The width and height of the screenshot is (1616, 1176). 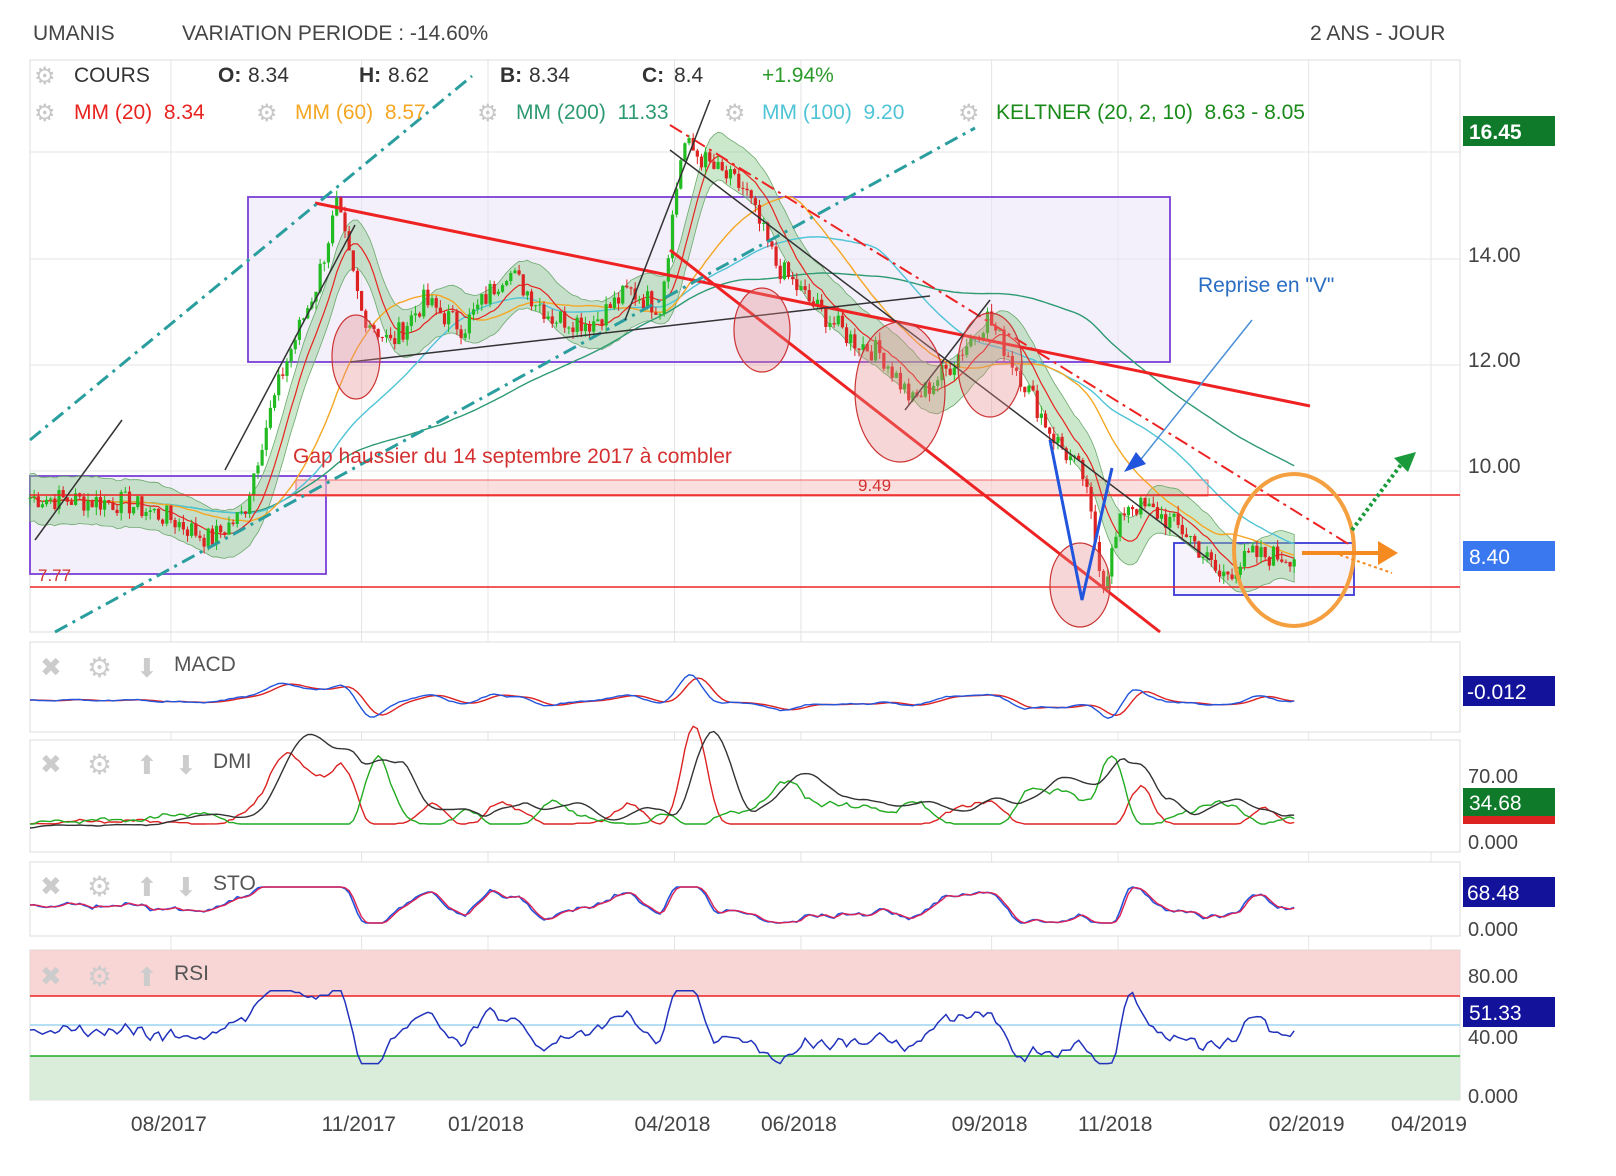 I want to click on rsi-close-icon: ✖, so click(x=51, y=976).